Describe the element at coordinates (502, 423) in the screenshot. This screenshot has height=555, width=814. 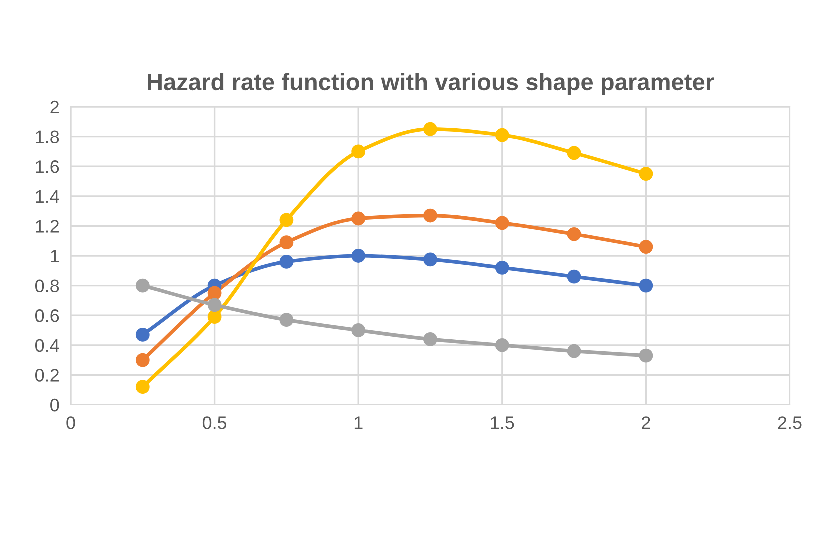
I see `x-tick-label: 1.5` at that location.